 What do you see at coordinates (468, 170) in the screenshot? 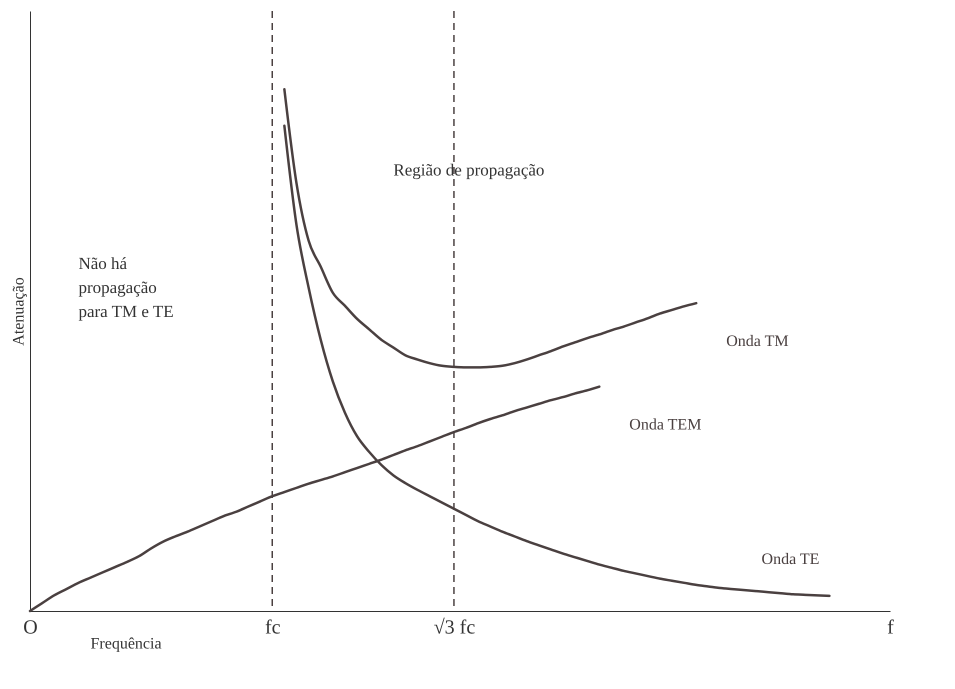
I see `annotation: Região de propagação` at bounding box center [468, 170].